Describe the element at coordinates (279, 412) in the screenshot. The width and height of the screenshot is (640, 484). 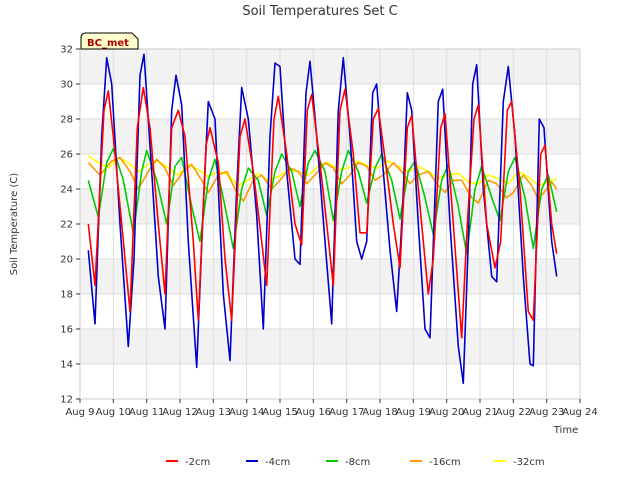
I see `x-tick-label: Aug 15` at that location.